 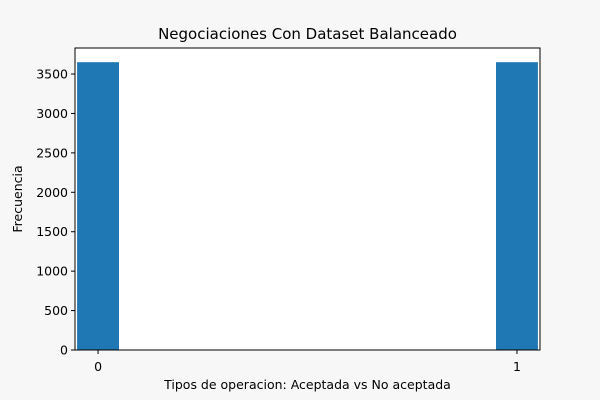 What do you see at coordinates (17, 198) in the screenshot?
I see `y-axis-label: Frecuencia` at bounding box center [17, 198].